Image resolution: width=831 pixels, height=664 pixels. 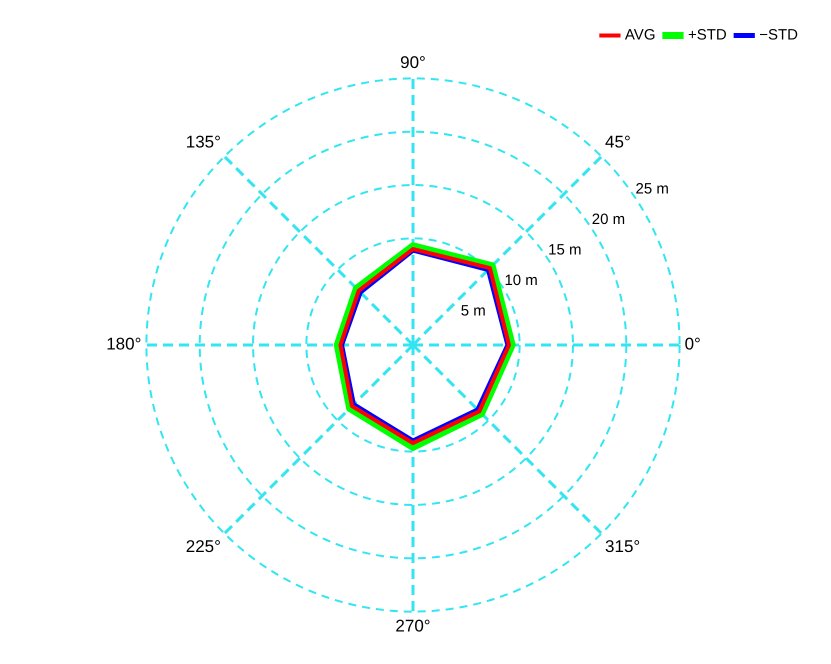 What do you see at coordinates (778, 35) in the screenshot?
I see `legend-label: −STD` at bounding box center [778, 35].